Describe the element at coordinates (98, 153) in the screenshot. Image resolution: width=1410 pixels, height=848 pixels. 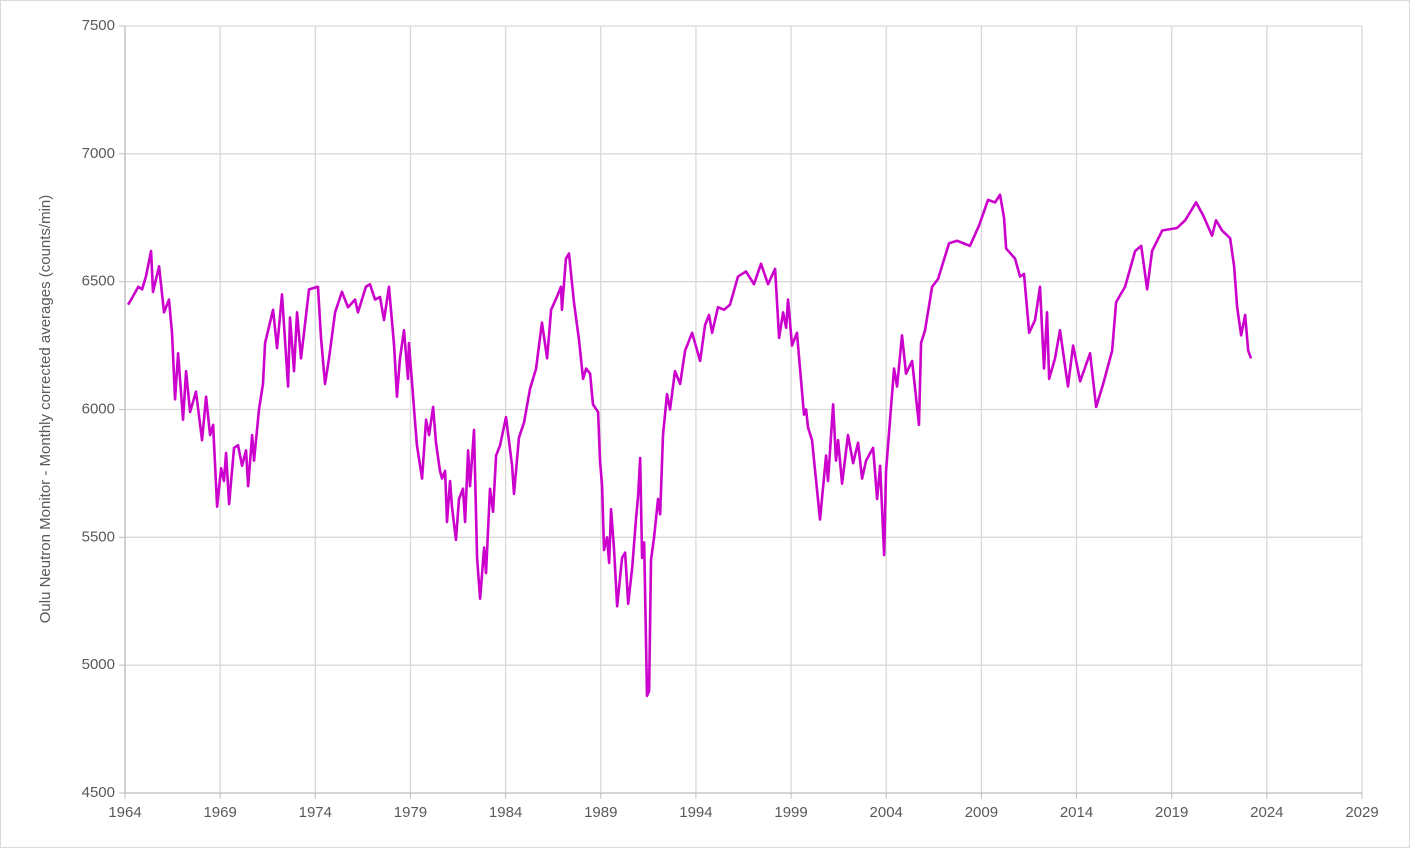
I see `y-tick-label: 7000` at that location.